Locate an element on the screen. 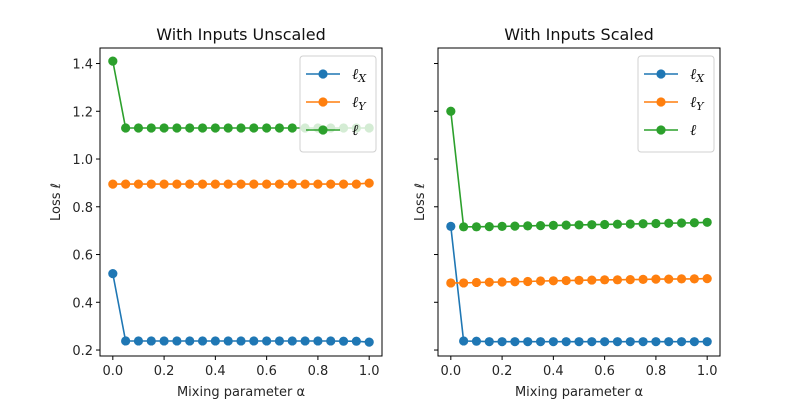 The image size is (800, 400). y-tick-label: 1.0 is located at coordinates (82, 160).